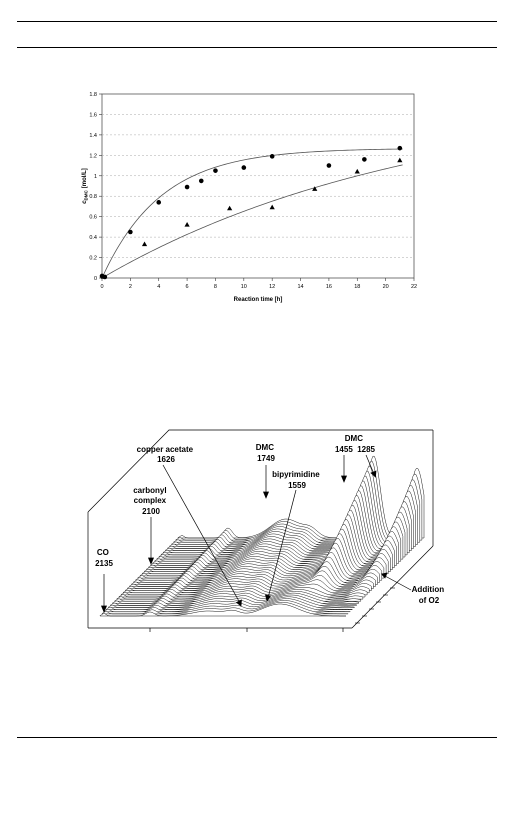 The image size is (512, 816). What do you see at coordinates (85, 178) in the screenshot?
I see `y-axis-label-unit: [mol/L]` at bounding box center [85, 178].